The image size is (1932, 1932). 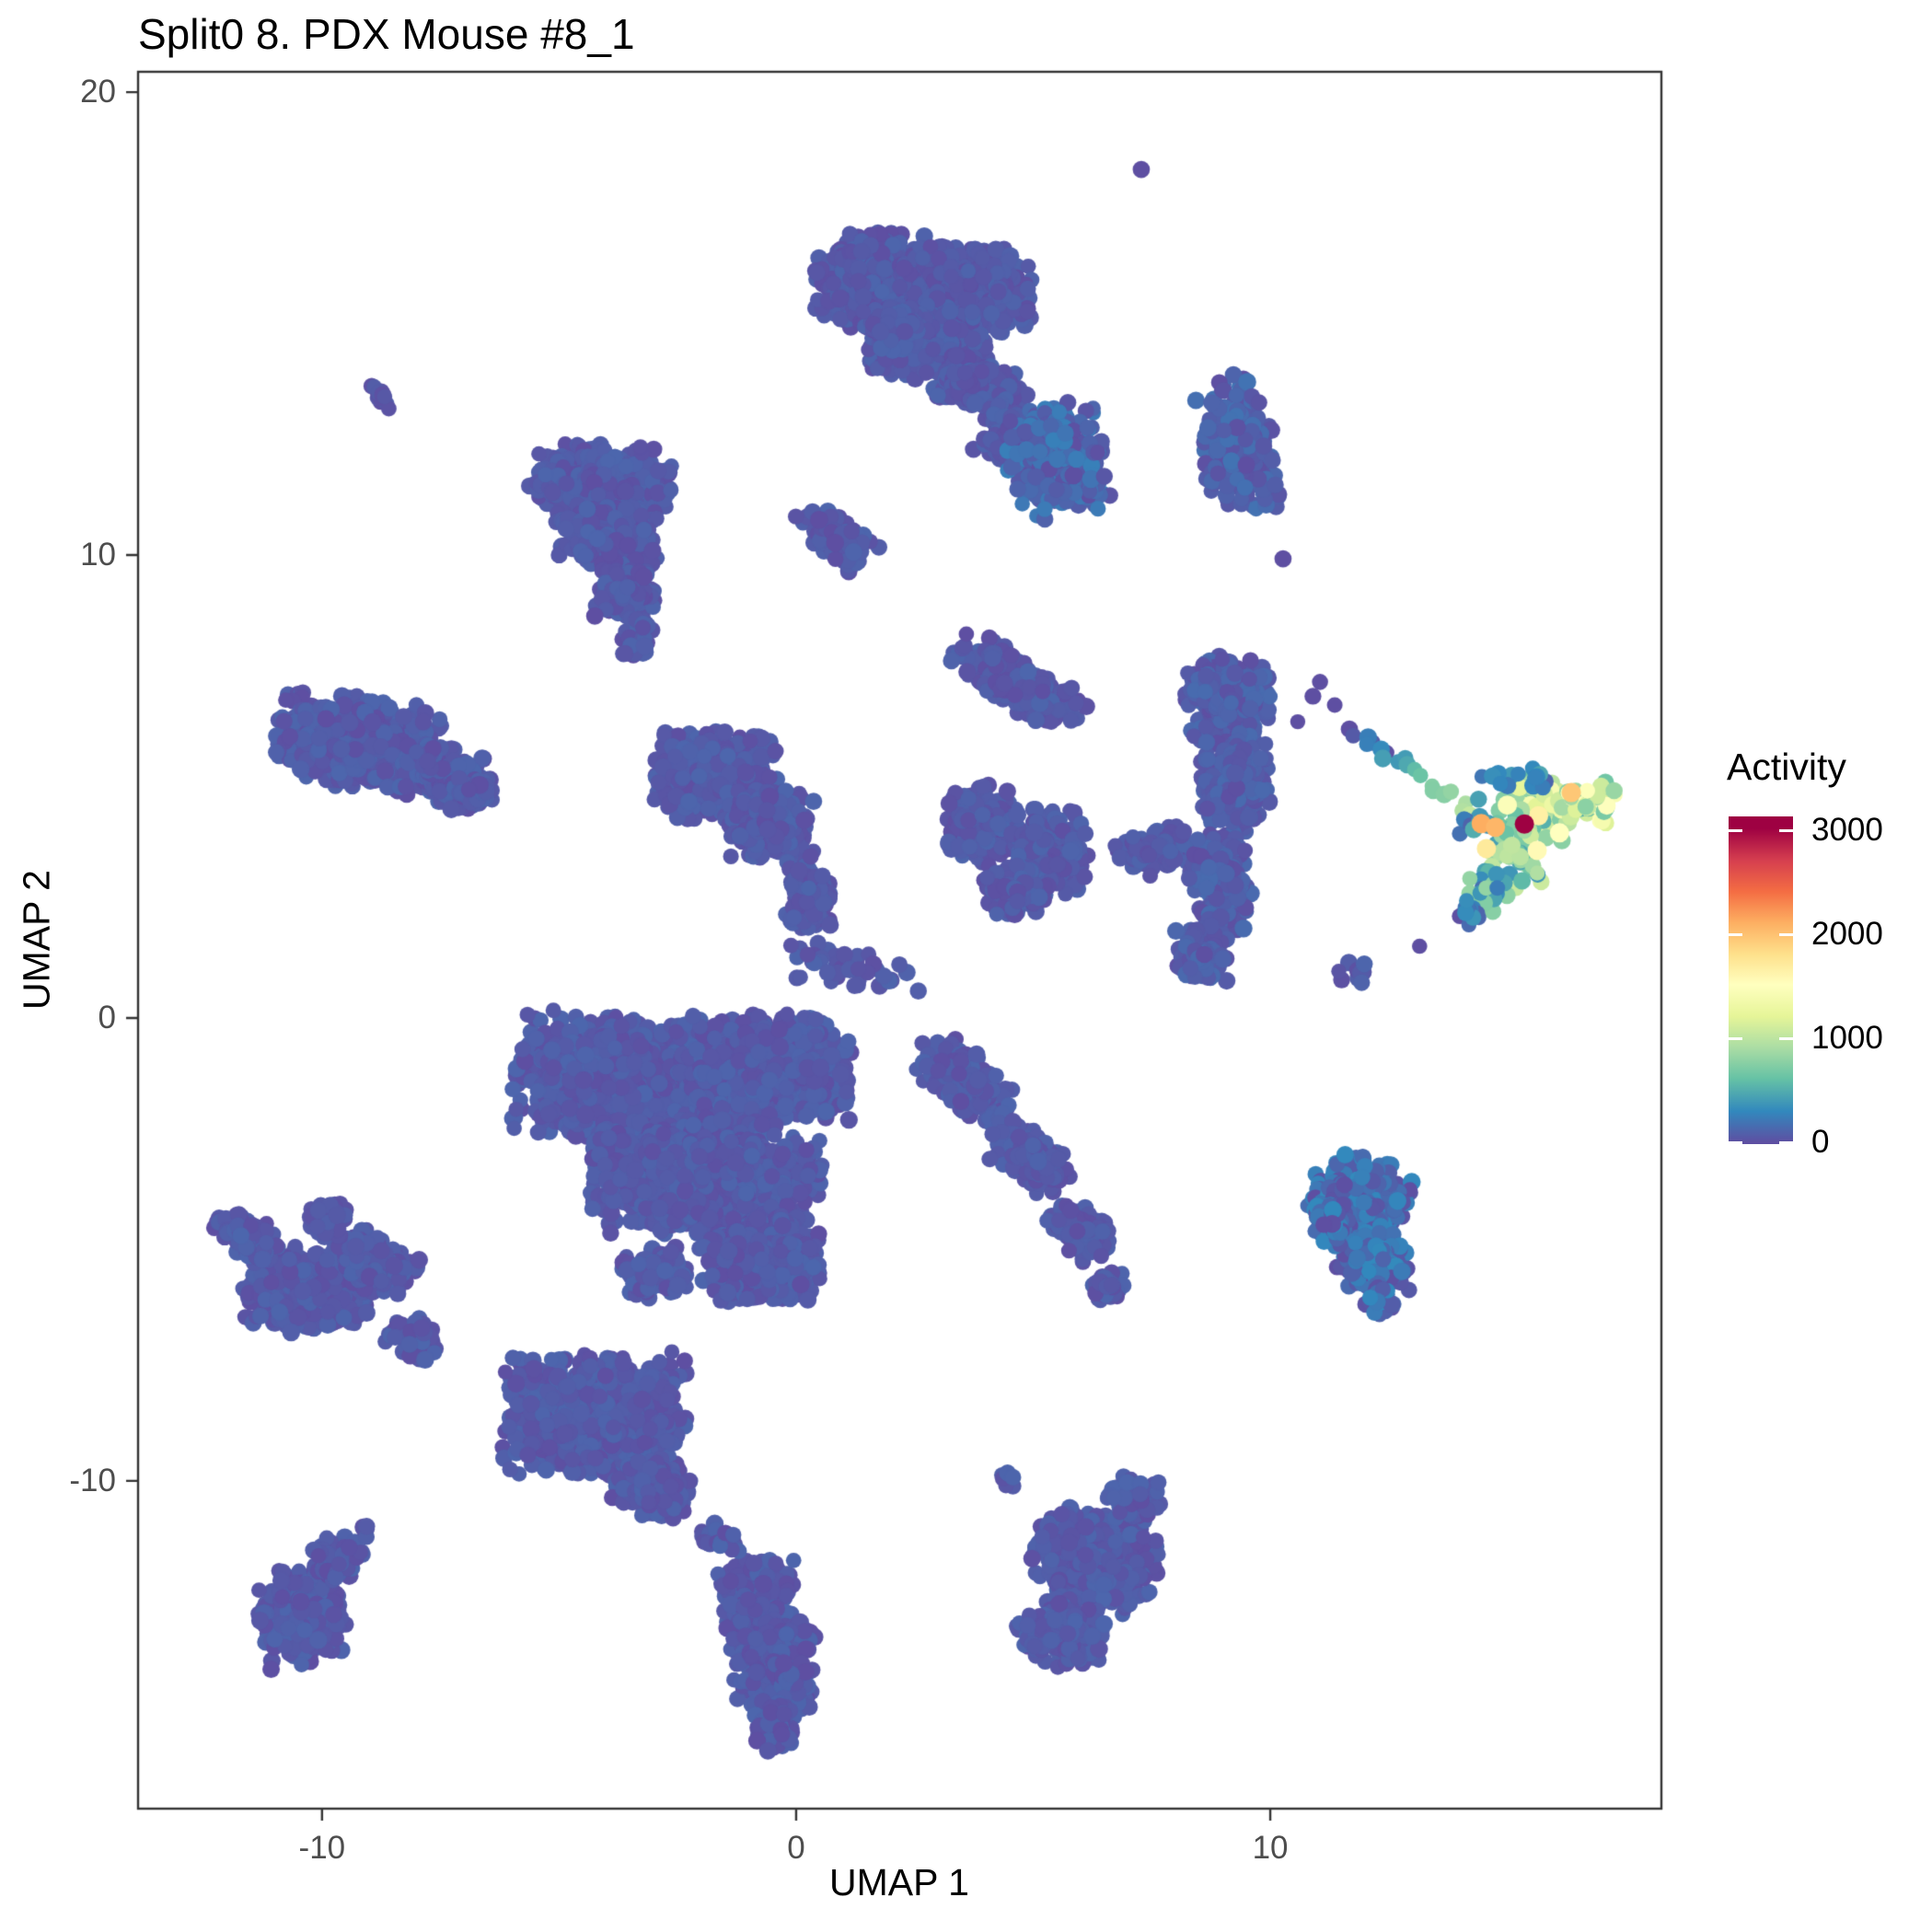 What do you see at coordinates (1847, 934) in the screenshot?
I see `legend-label-2000: 2000` at bounding box center [1847, 934].